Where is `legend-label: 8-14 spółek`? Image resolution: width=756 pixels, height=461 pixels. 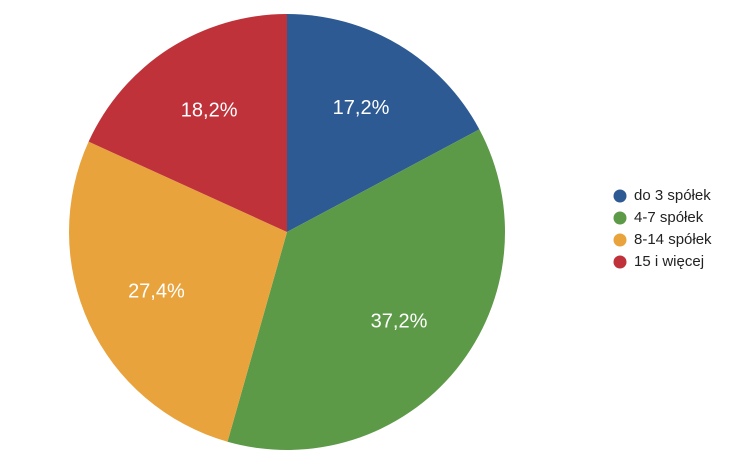 legend-label: 8-14 spółek is located at coordinates (673, 239).